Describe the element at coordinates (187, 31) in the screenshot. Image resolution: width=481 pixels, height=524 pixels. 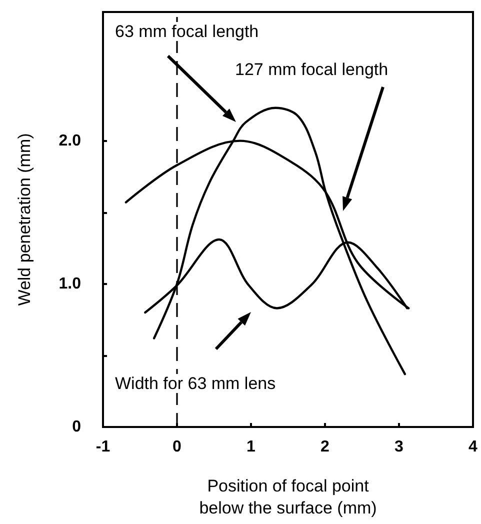
I see `annotation: 63 mm focal length` at that location.